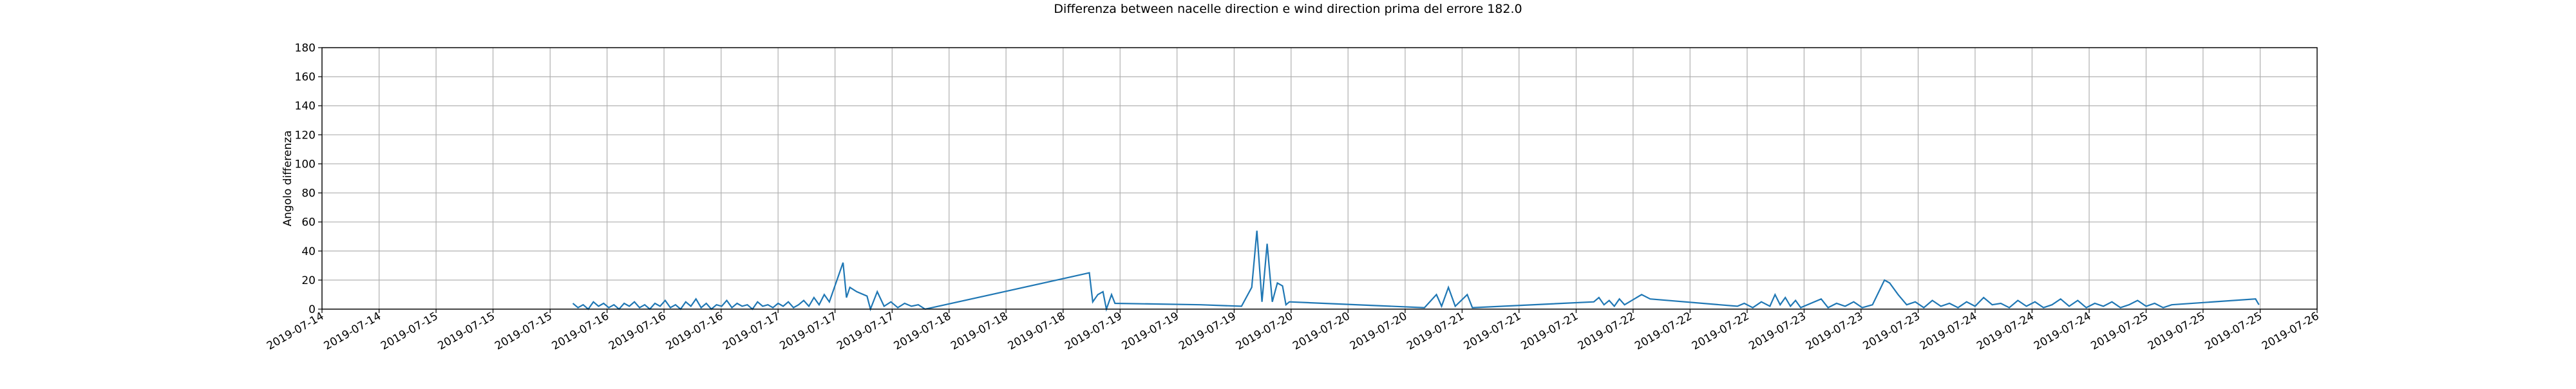 The image size is (2576, 389). What do you see at coordinates (309, 251) in the screenshot?
I see `y-tick-label: 40` at bounding box center [309, 251].